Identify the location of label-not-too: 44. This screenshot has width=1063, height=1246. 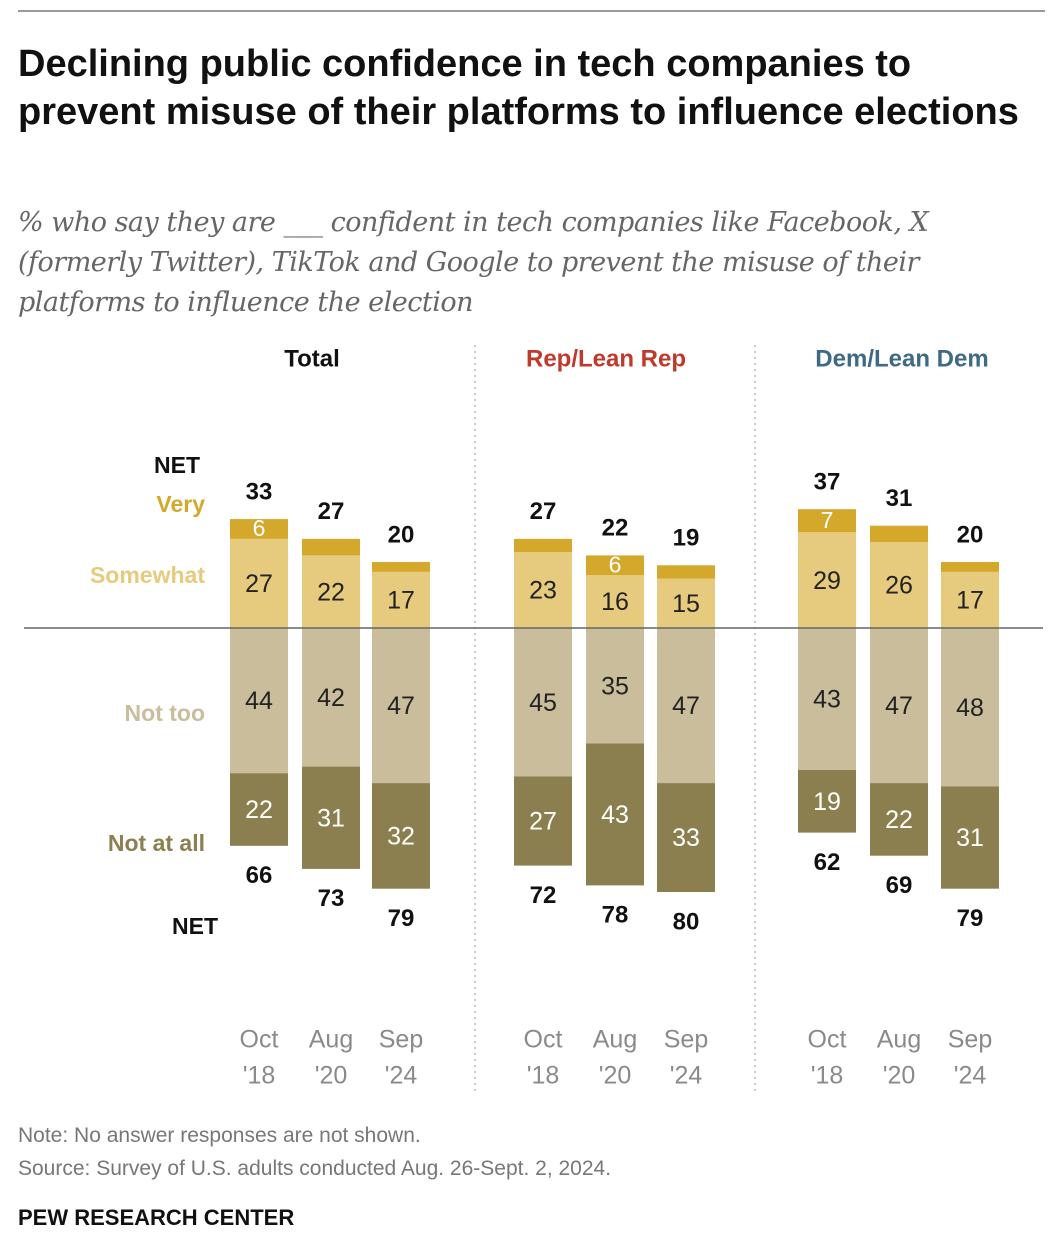
(259, 701).